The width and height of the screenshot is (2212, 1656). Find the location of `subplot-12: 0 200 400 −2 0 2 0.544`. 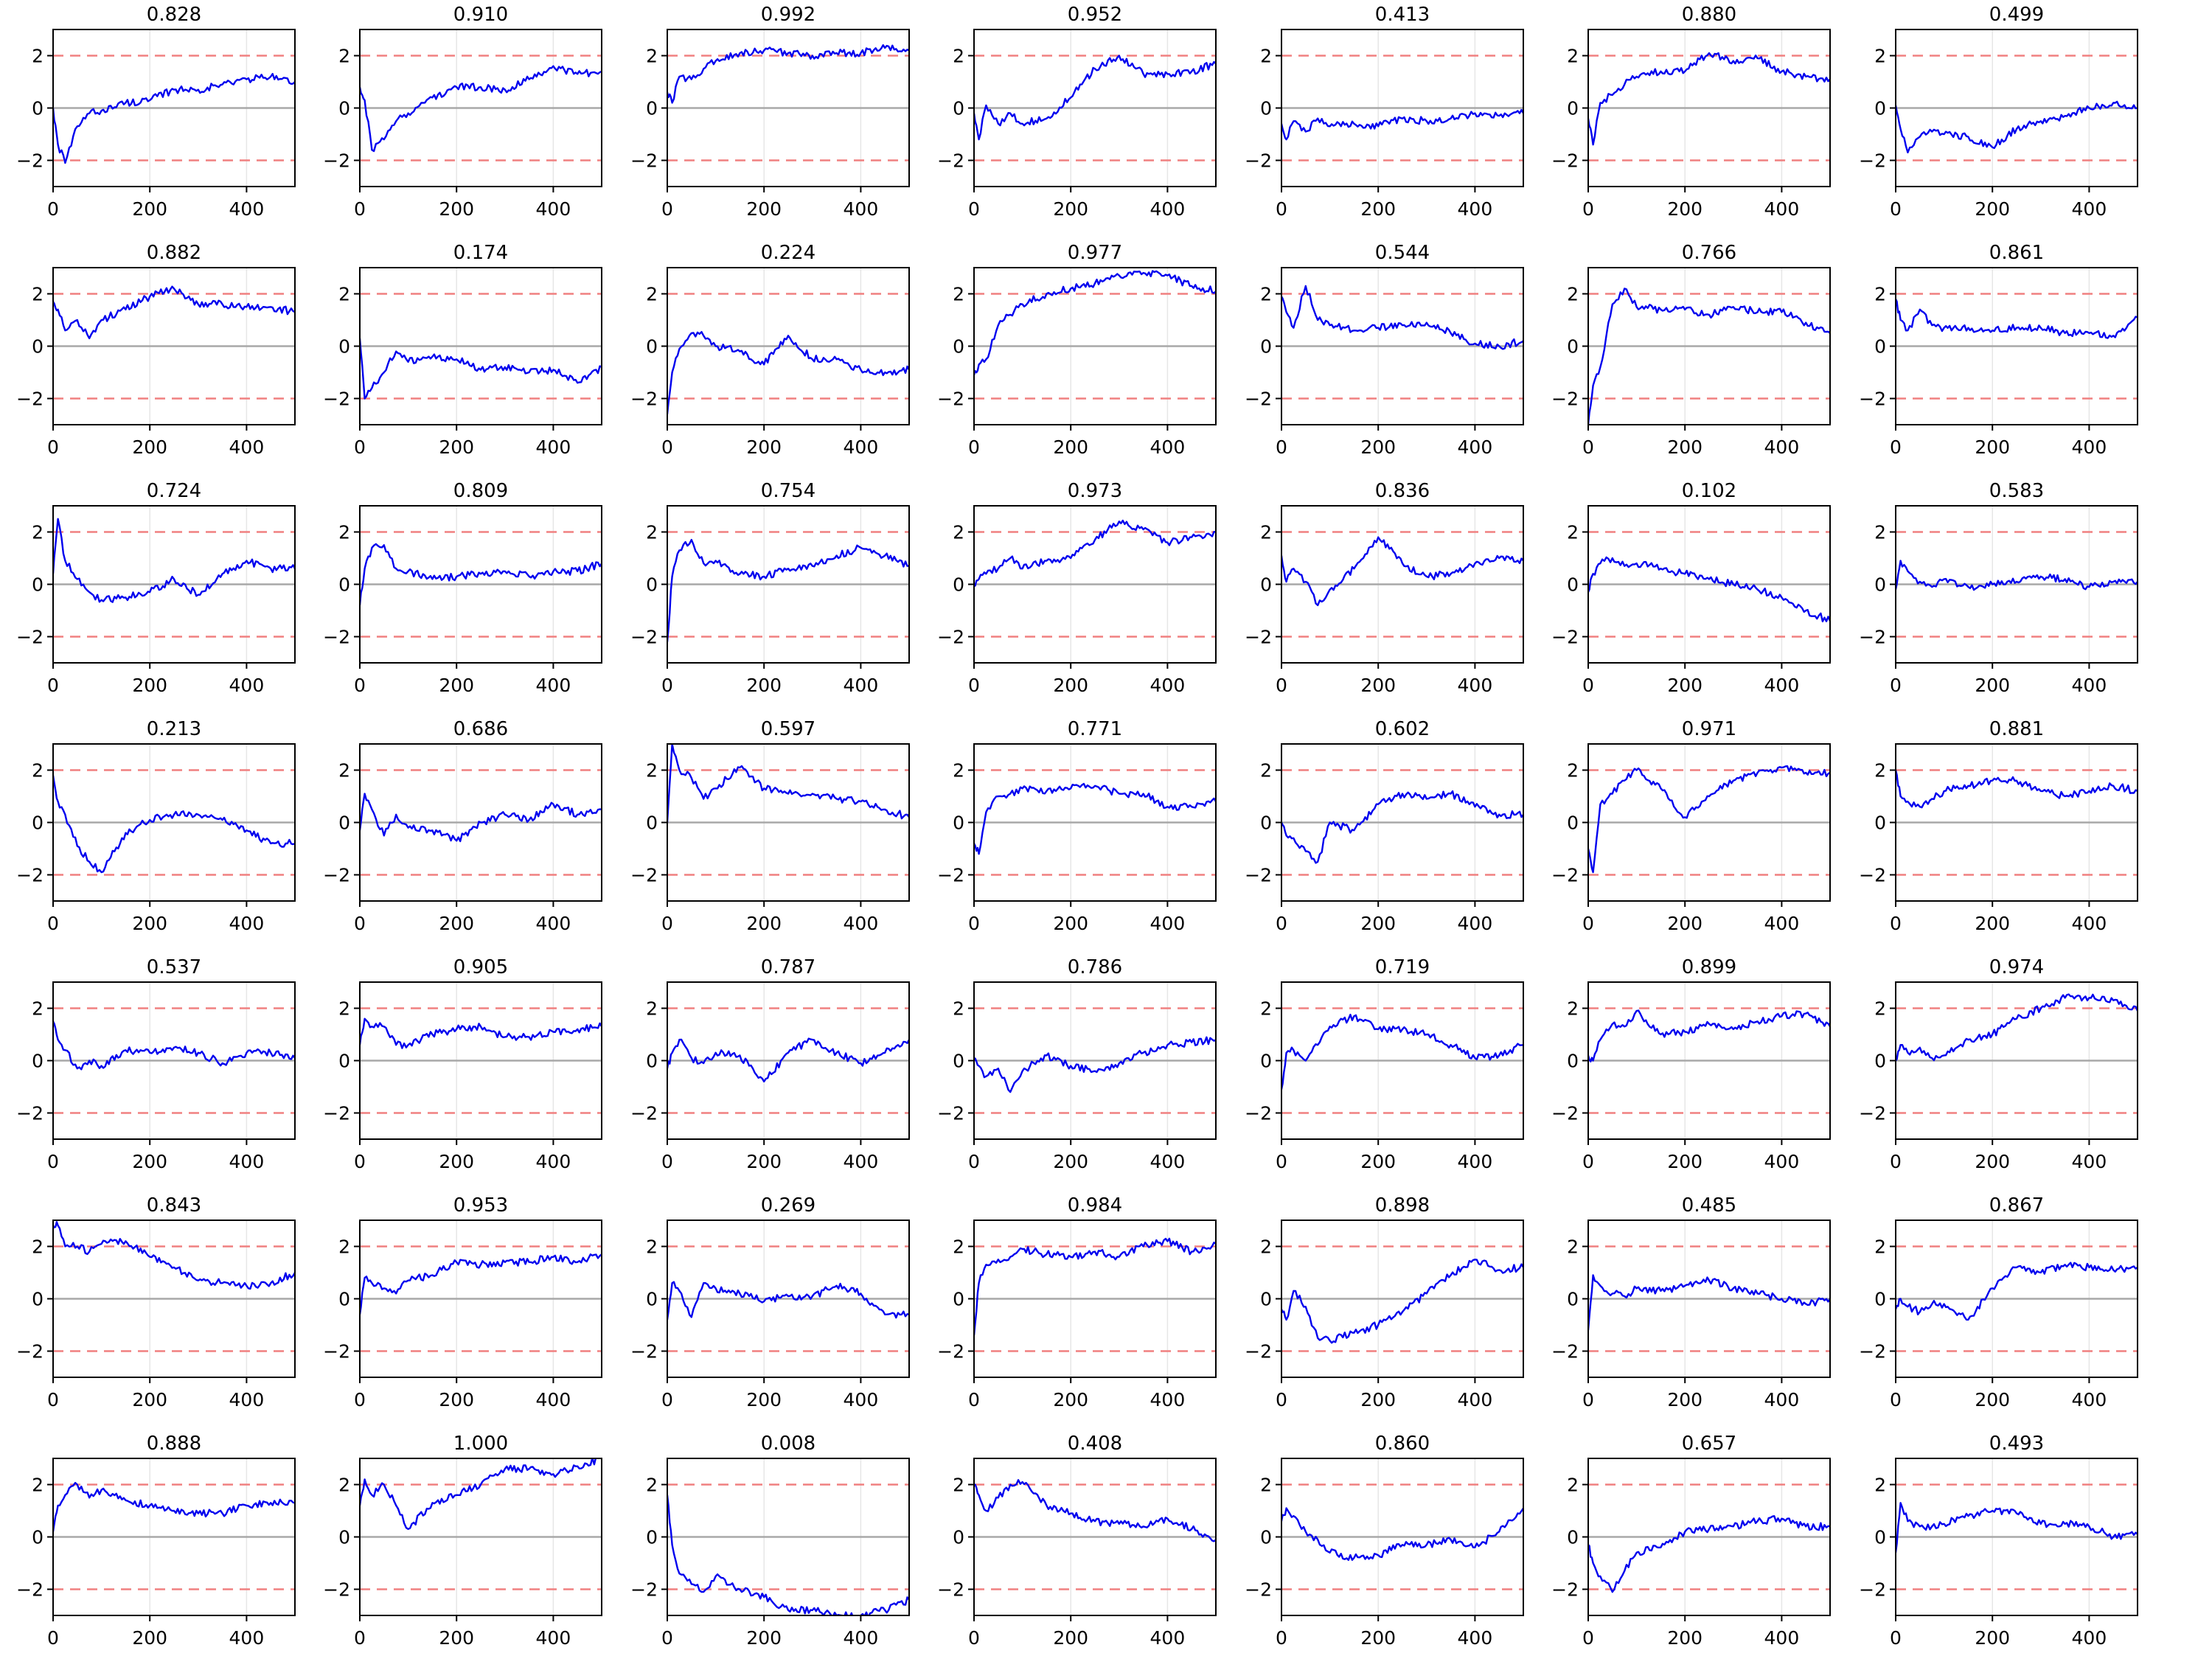

subplot-12: 0 200 400 −2 0 2 0.544 is located at coordinates (1384, 350).